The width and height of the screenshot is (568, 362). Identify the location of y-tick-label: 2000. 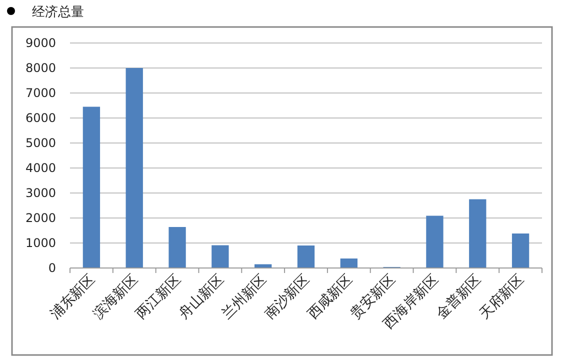
(40, 218).